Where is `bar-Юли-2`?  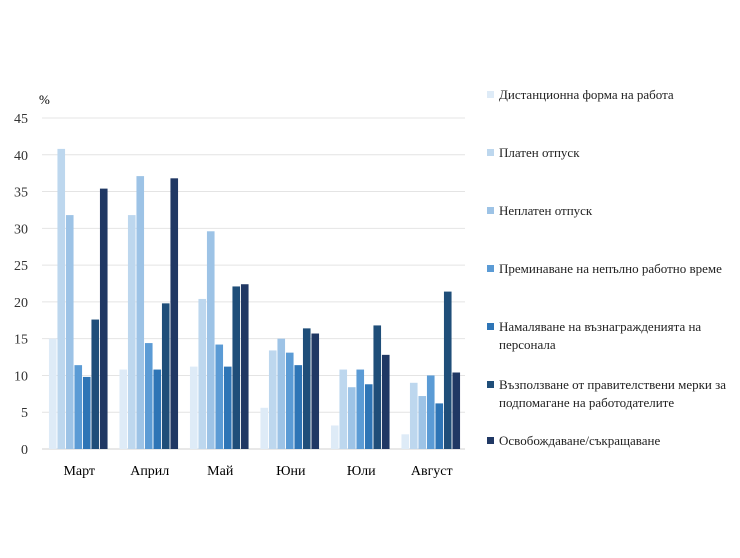 bar-Юли-2 is located at coordinates (351, 418).